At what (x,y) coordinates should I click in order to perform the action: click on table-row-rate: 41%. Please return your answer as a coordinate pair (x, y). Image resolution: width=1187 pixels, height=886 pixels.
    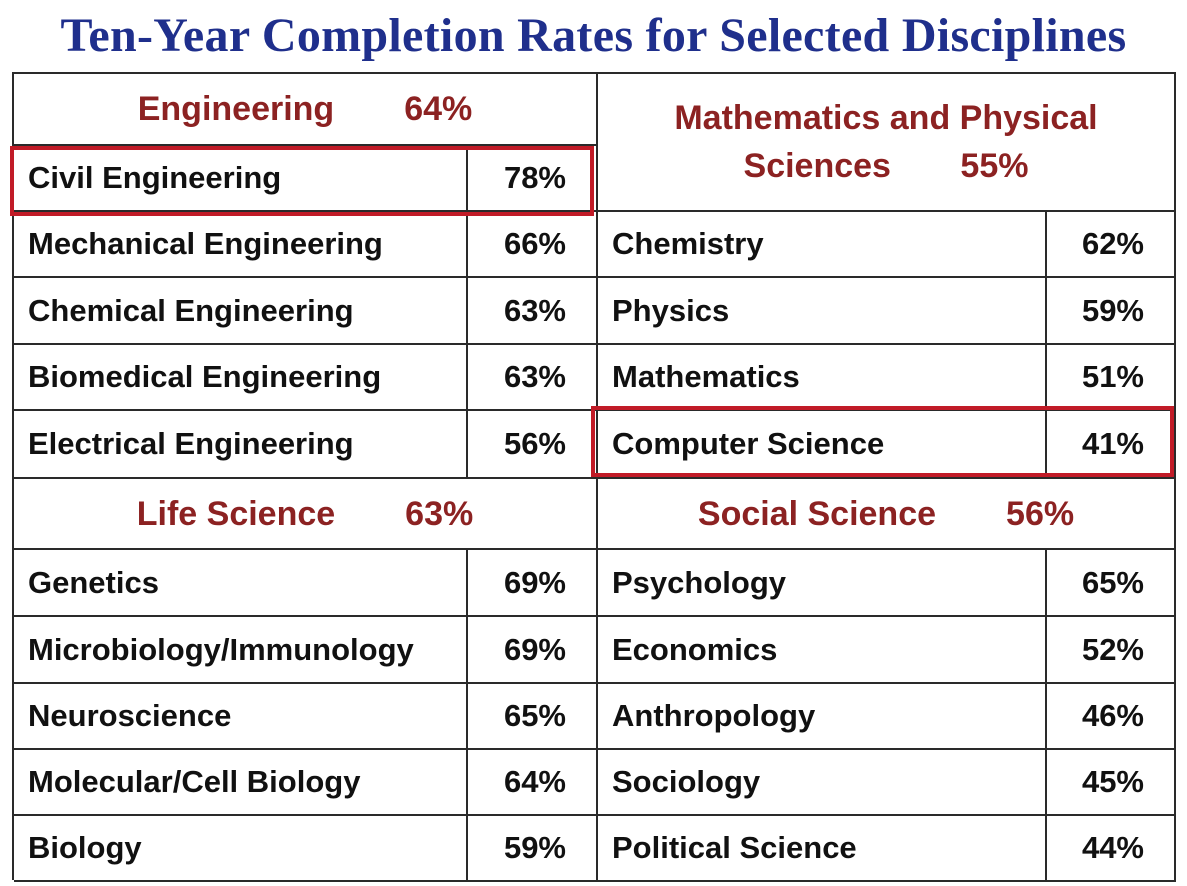
    Looking at the image, I should click on (1111, 445).